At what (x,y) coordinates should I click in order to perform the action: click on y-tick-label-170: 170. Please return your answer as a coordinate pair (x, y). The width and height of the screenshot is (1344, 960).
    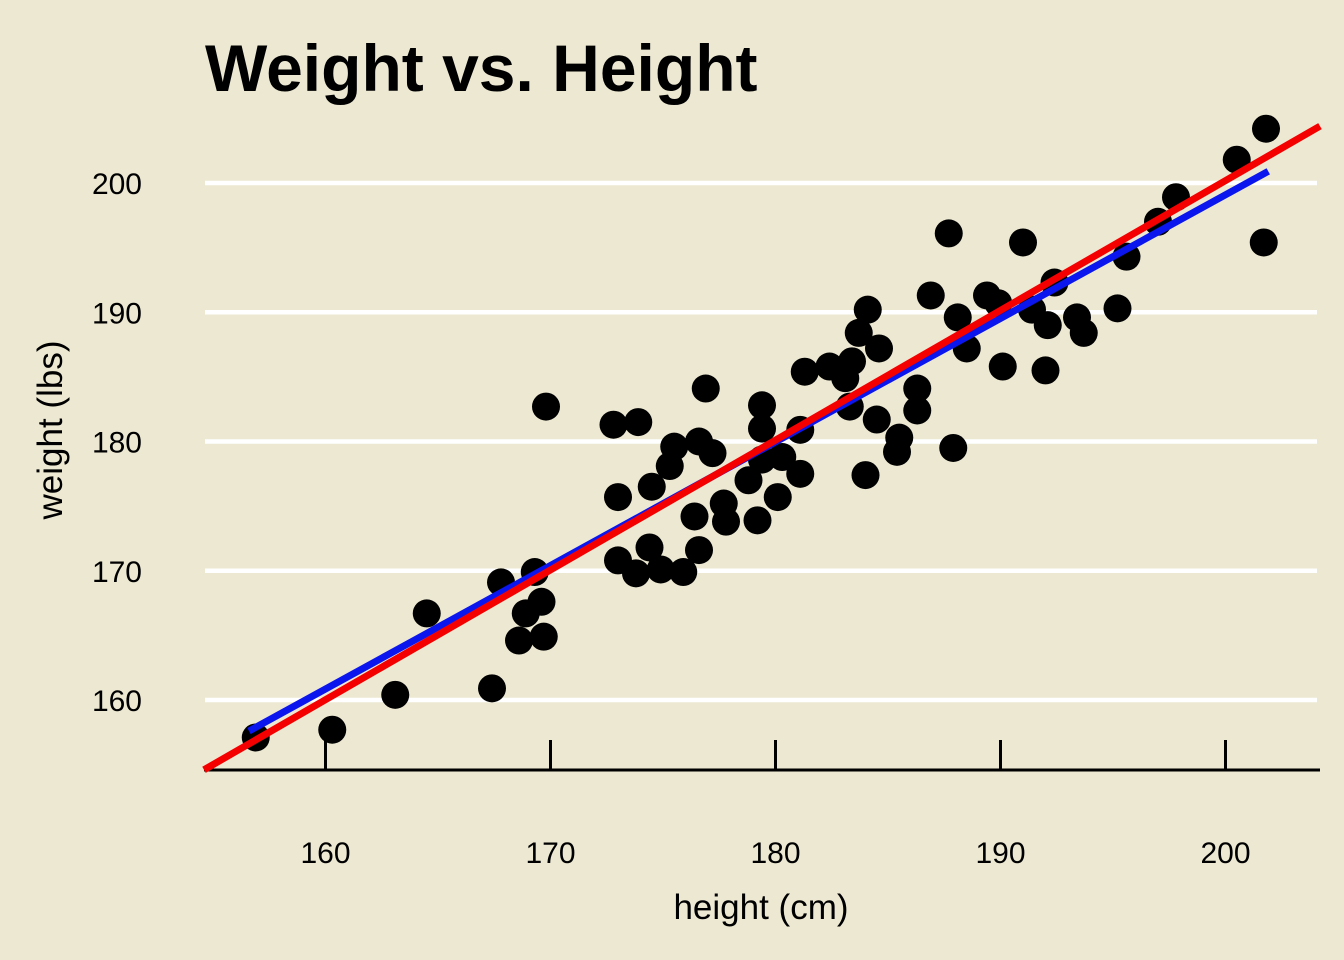
    Looking at the image, I should click on (117, 572).